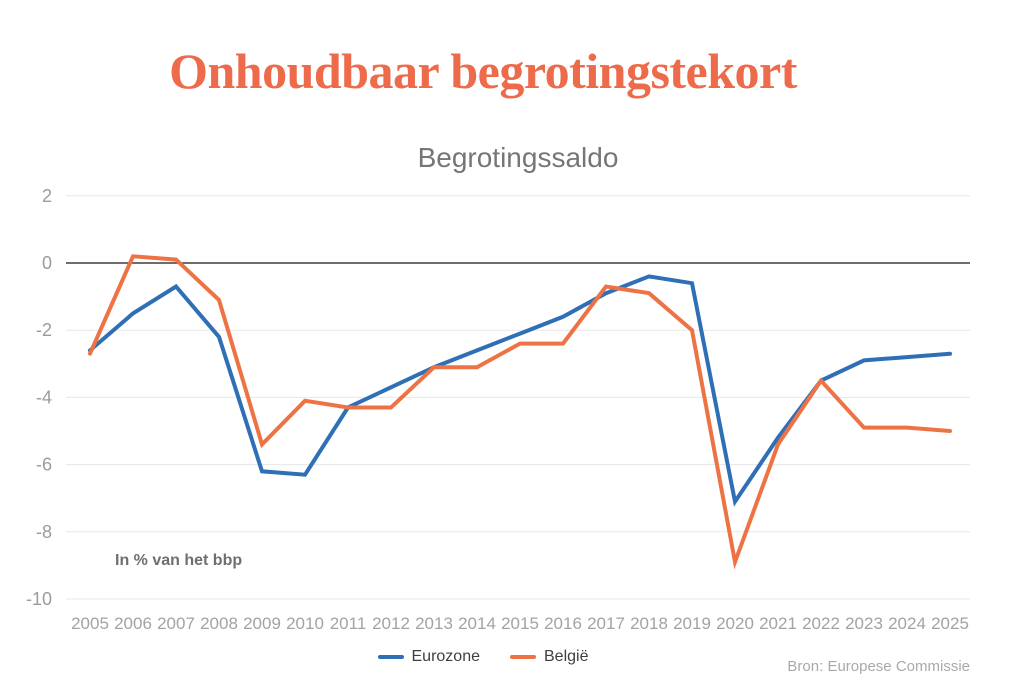 The height and width of the screenshot is (694, 1024). I want to click on x-tick-label: 2008, so click(219, 623).